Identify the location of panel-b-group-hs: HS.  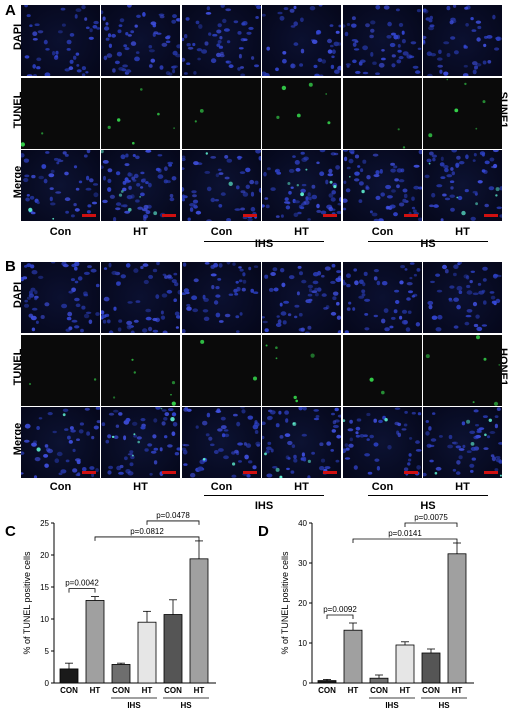
(428, 506).